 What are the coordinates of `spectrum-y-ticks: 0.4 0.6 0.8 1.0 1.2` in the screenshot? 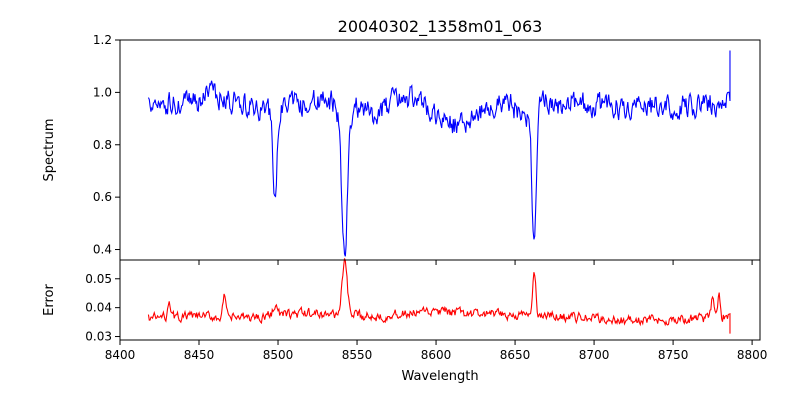 It's located at (106, 145).